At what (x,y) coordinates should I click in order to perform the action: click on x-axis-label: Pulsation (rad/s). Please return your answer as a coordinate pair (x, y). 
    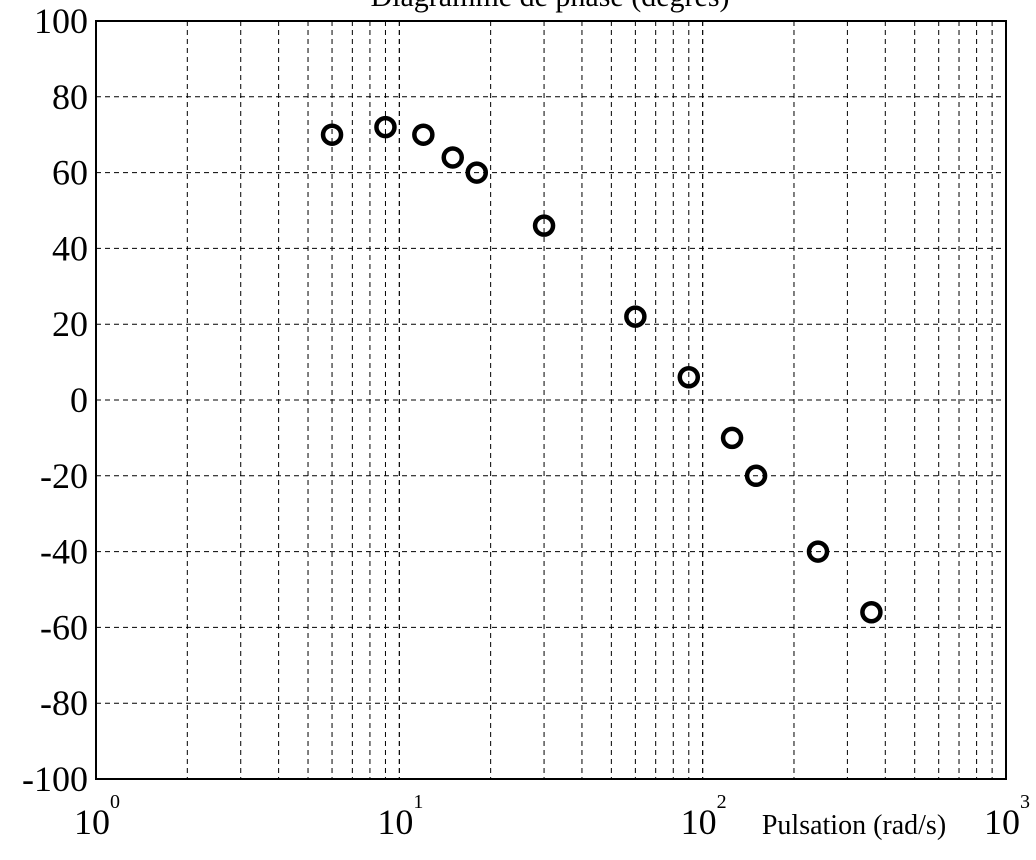
    Looking at the image, I should click on (854, 825).